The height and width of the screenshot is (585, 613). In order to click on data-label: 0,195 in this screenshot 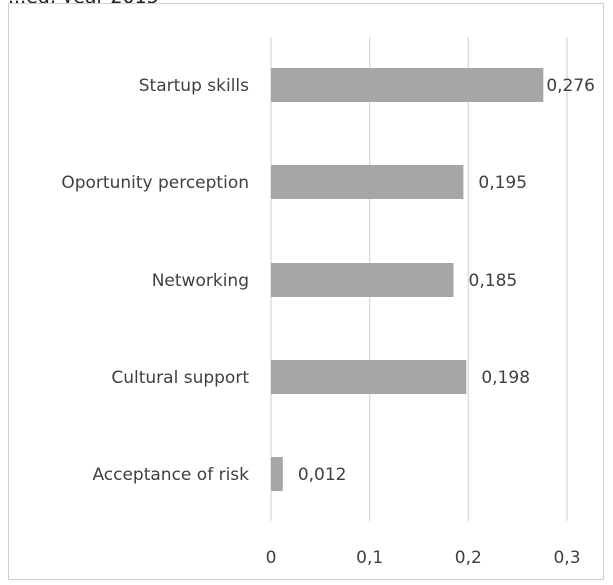, I will do `click(502, 183)`.